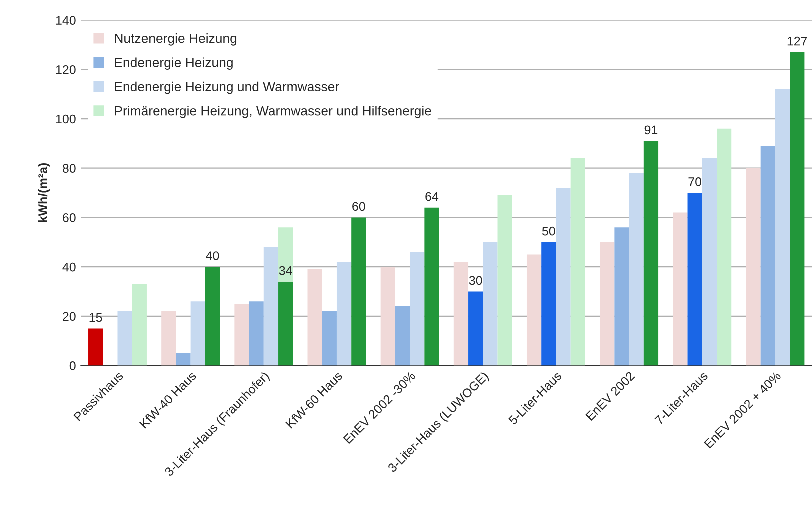 This screenshot has width=812, height=508. I want to click on y-tick-label: 0, so click(73, 366).